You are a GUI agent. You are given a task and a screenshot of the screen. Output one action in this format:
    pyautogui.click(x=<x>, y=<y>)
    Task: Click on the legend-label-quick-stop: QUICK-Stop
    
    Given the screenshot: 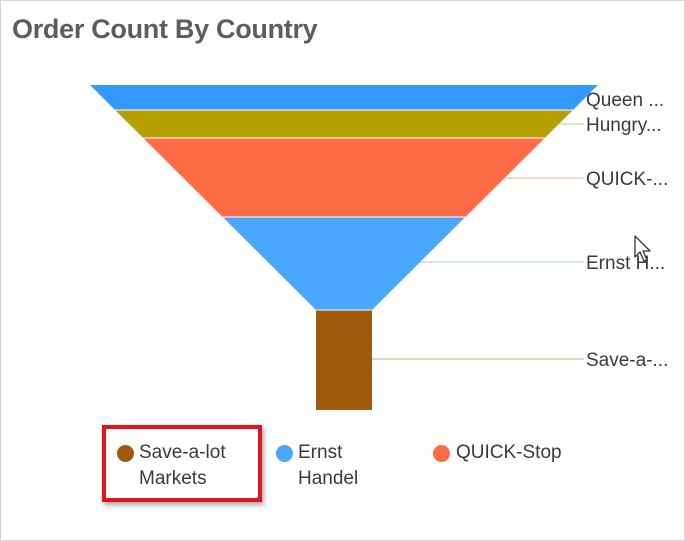 What is the action you would take?
    pyautogui.click(x=509, y=452)
    